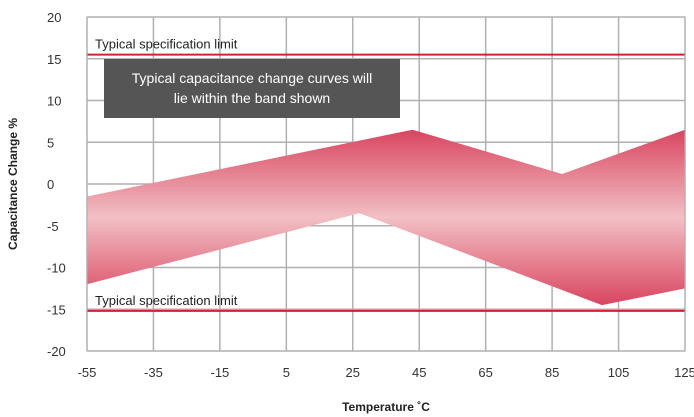  What do you see at coordinates (50, 142) in the screenshot?
I see `y-tick-label-3: 5` at bounding box center [50, 142].